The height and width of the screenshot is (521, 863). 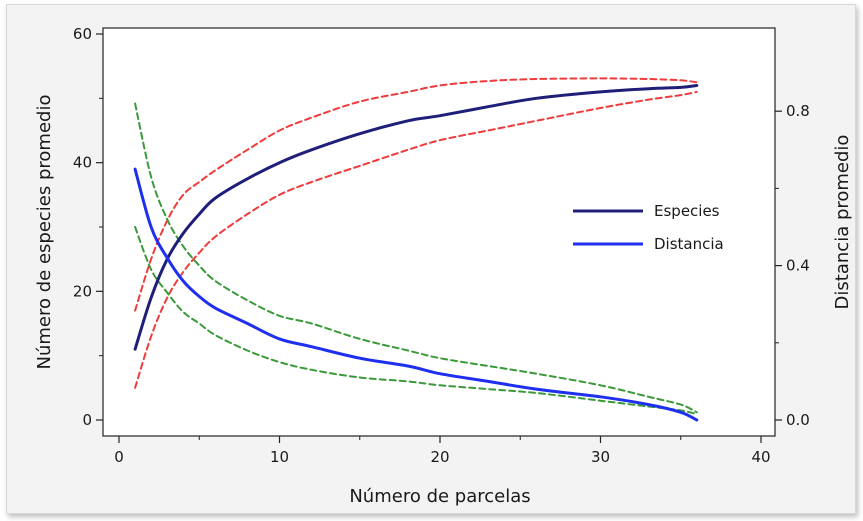 What do you see at coordinates (279, 457) in the screenshot?
I see `x-tick-label: 10` at bounding box center [279, 457].